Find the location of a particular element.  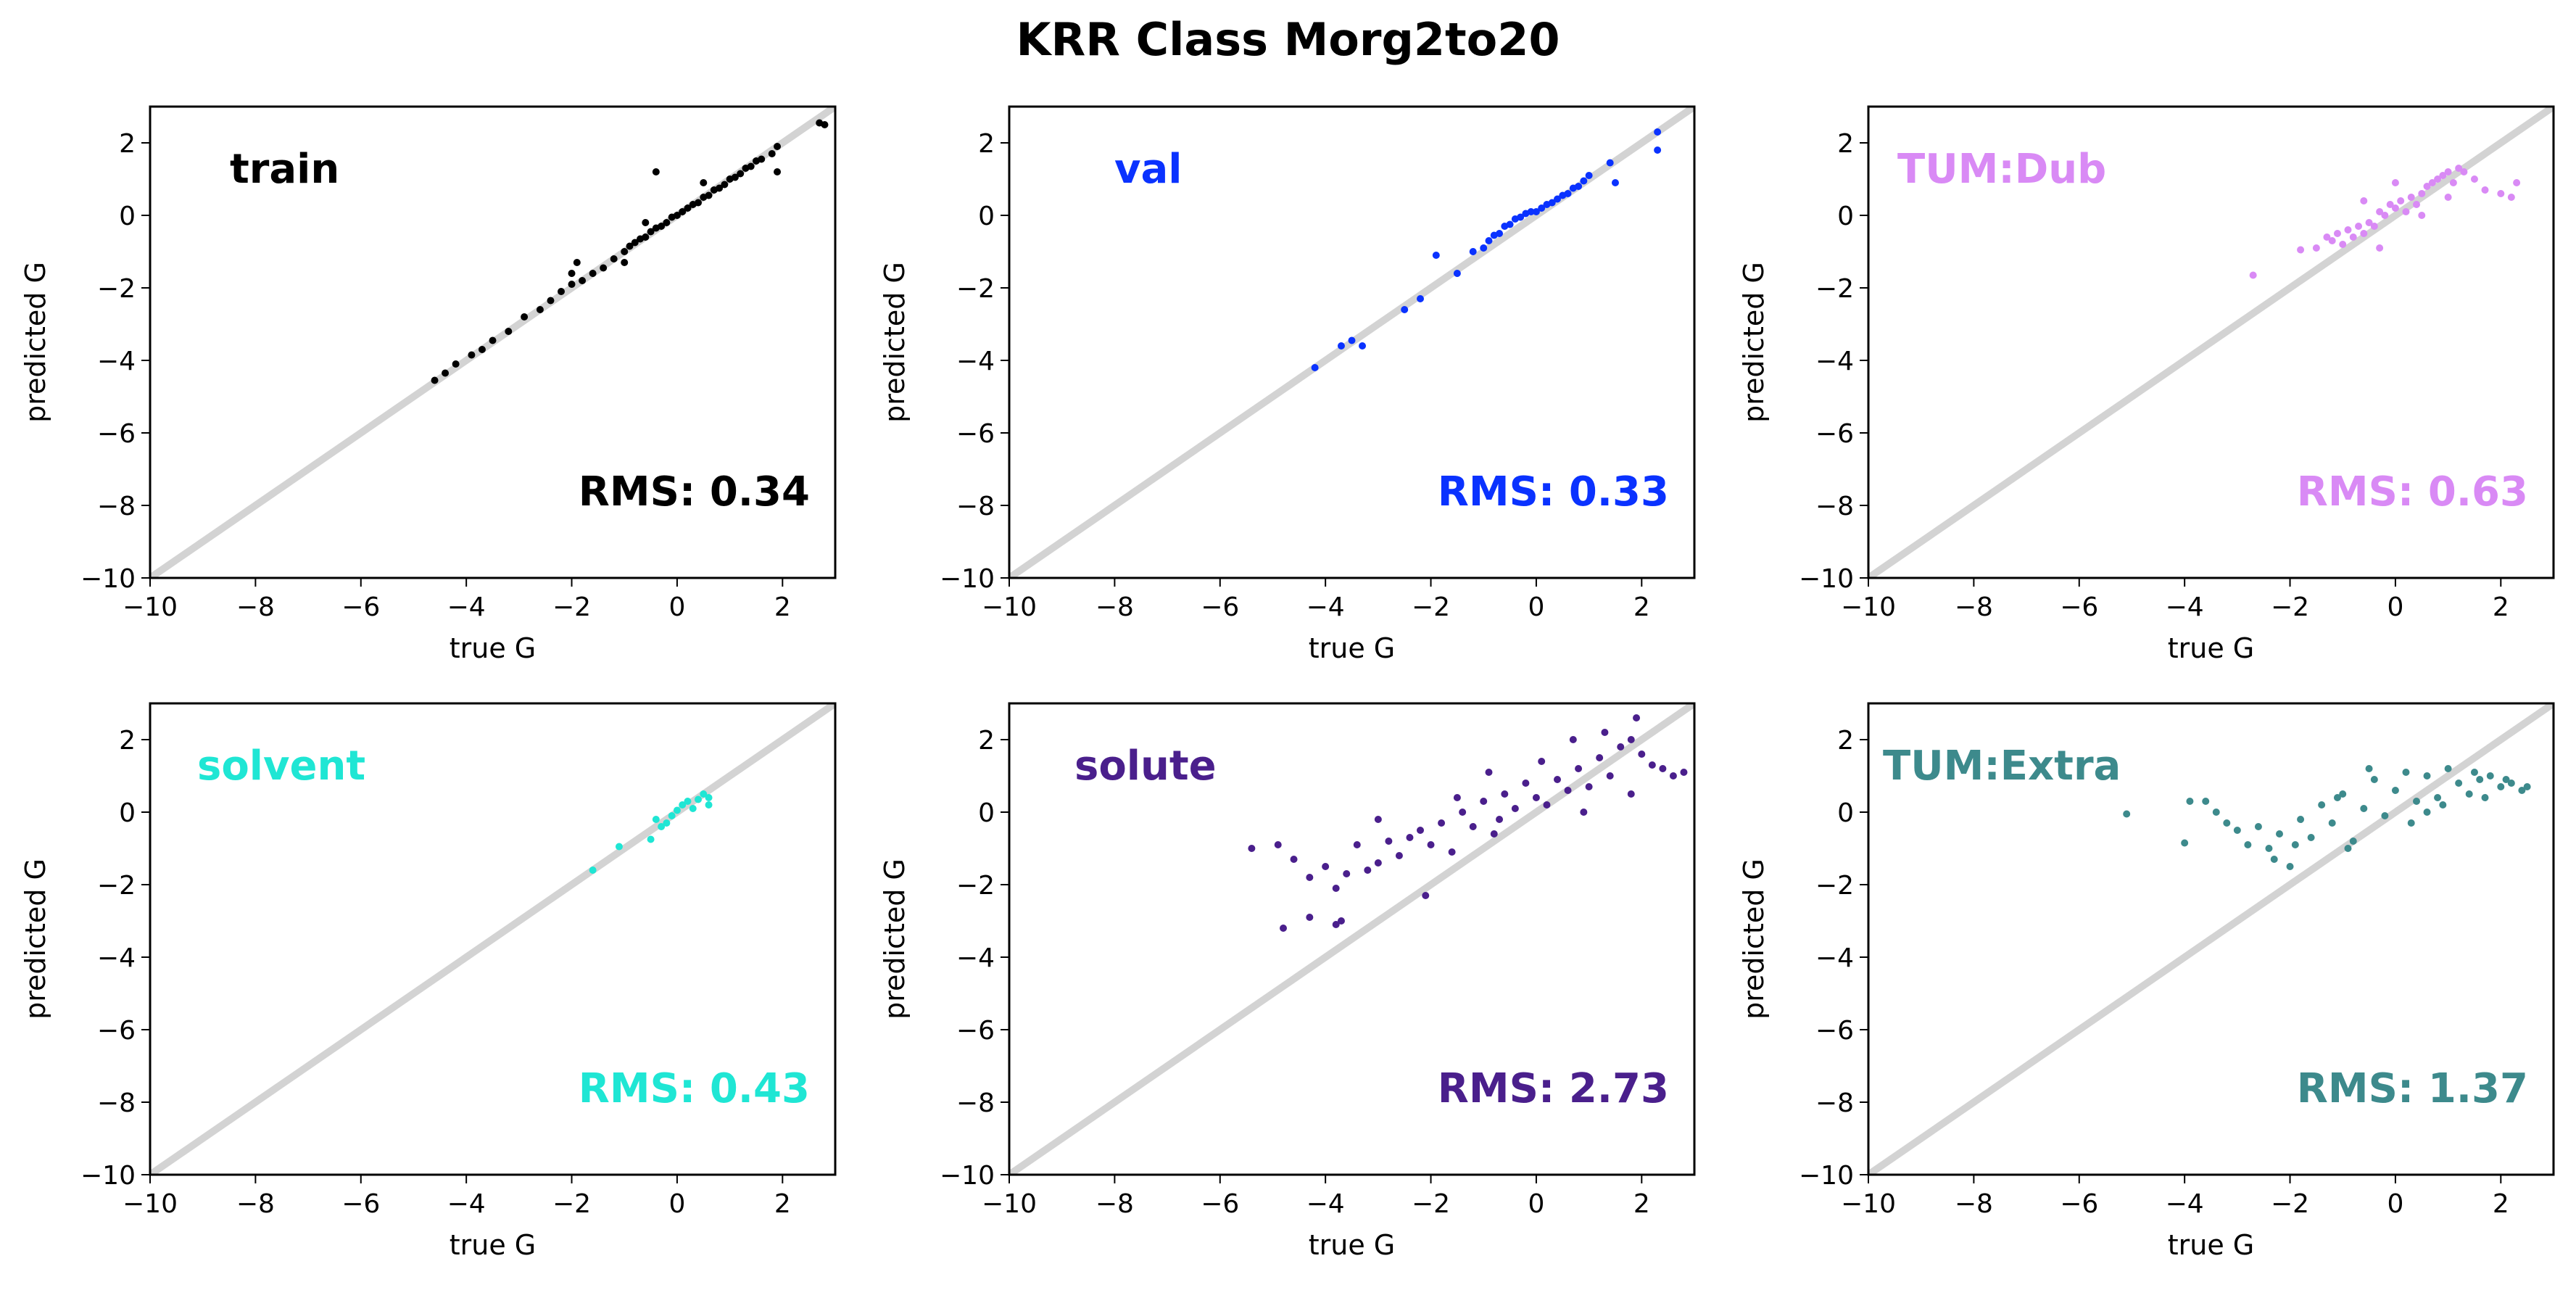

rms-label: RMS: 0.33 is located at coordinates (1553, 492).